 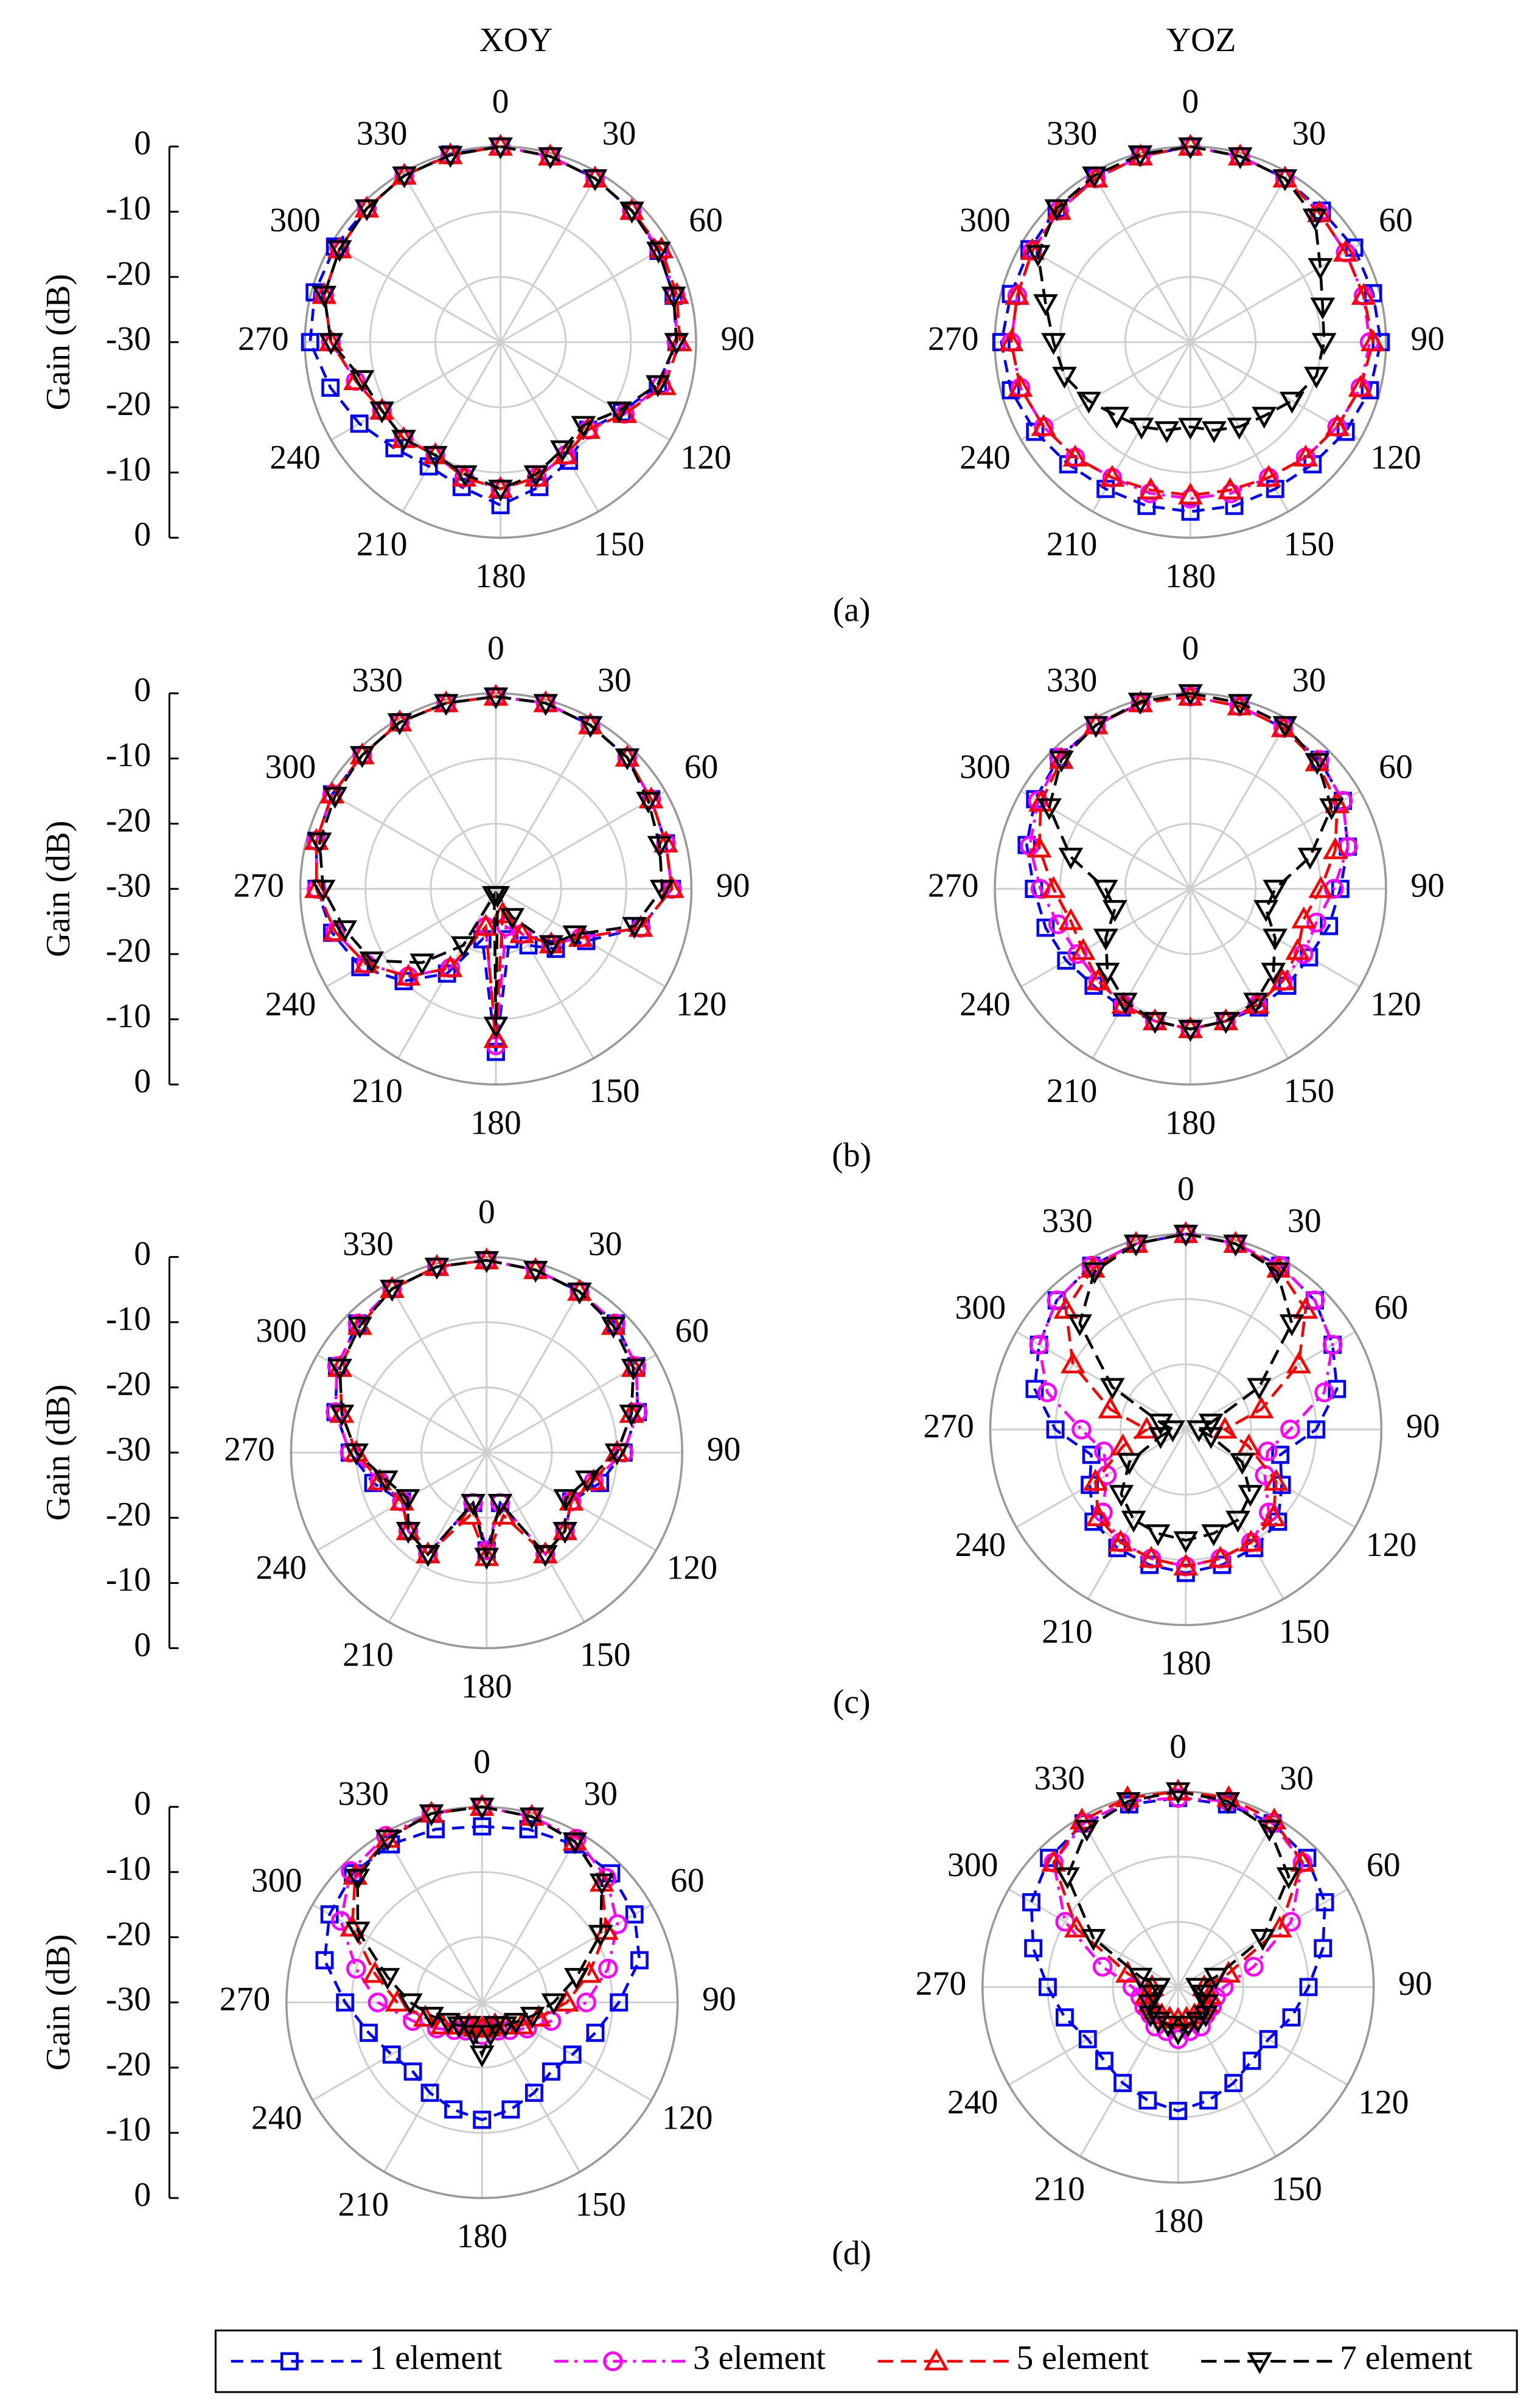 I want to click on angle-label: 120, so click(x=1395, y=1004).